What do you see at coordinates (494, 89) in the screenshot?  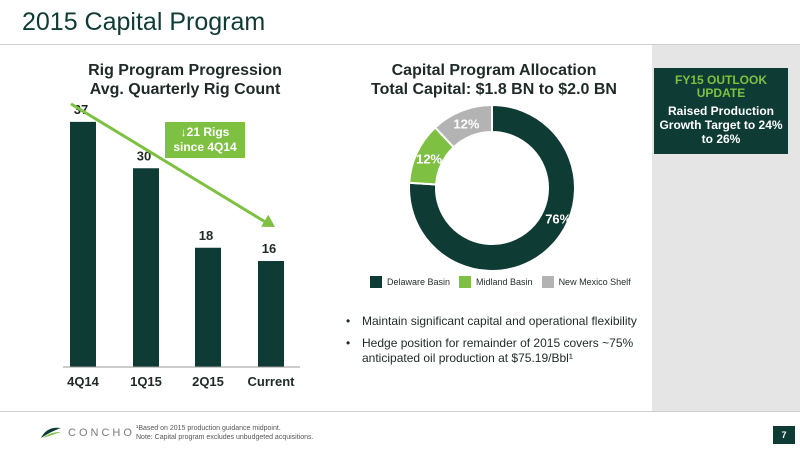 I see `donut-chart-subtitle: Total Capital: $1.8 BN to $2.0 BN` at bounding box center [494, 89].